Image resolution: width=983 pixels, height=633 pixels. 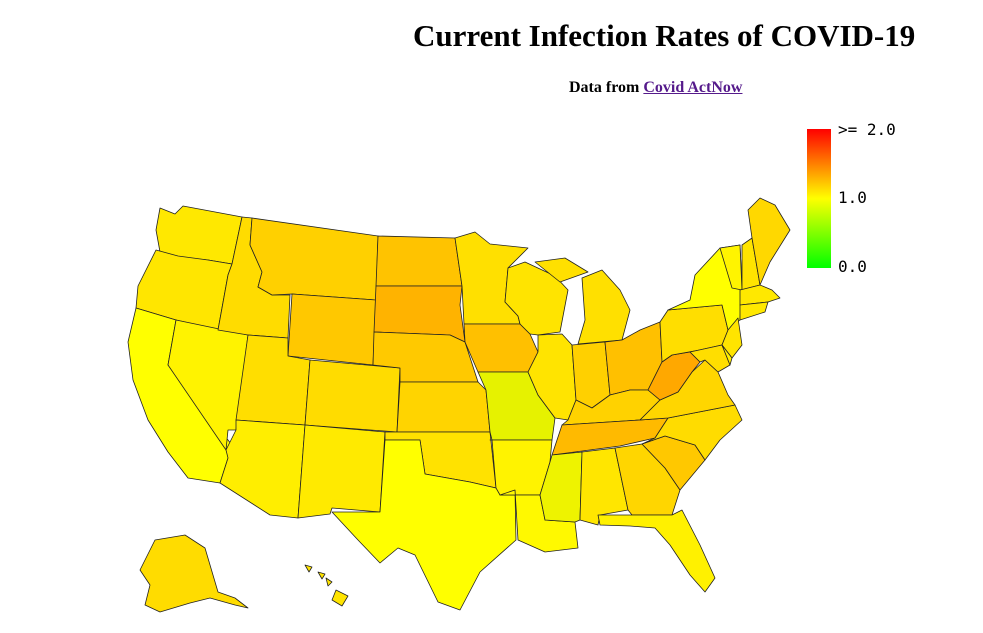 What do you see at coordinates (656, 551) in the screenshot?
I see `state-florida` at bounding box center [656, 551].